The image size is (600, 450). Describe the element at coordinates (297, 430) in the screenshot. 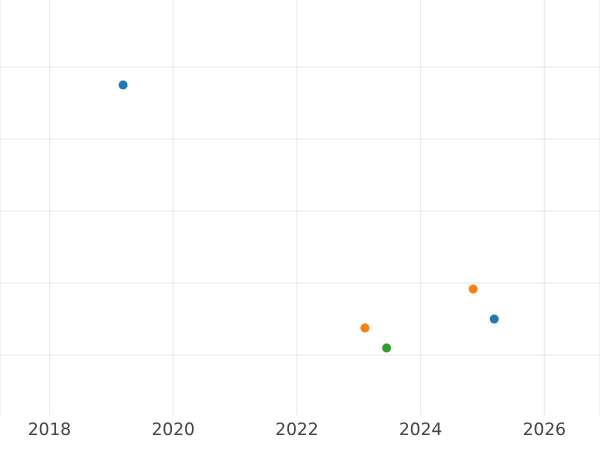

I see `x-tick-label: 2022` at that location.